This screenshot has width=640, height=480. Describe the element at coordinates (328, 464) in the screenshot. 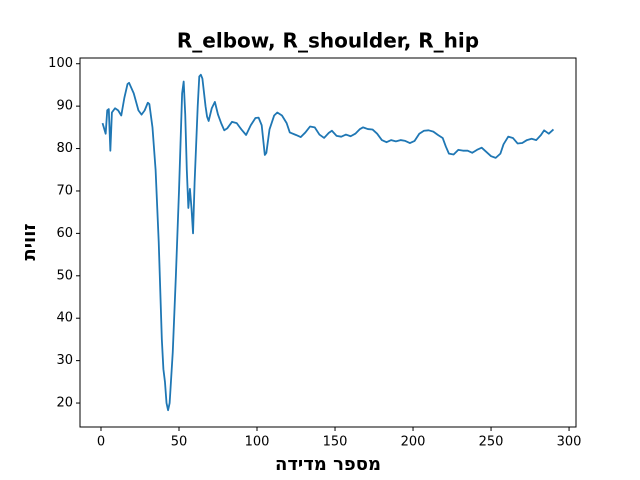

I see `x-axis-label: מספר מדידה` at that location.